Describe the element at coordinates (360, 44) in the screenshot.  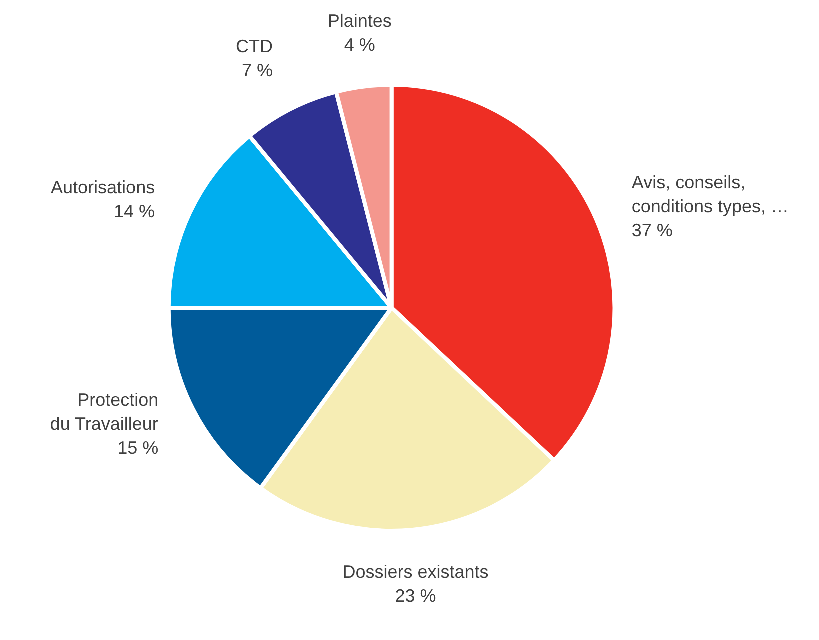
I see `data-label: 4 %` at that location.